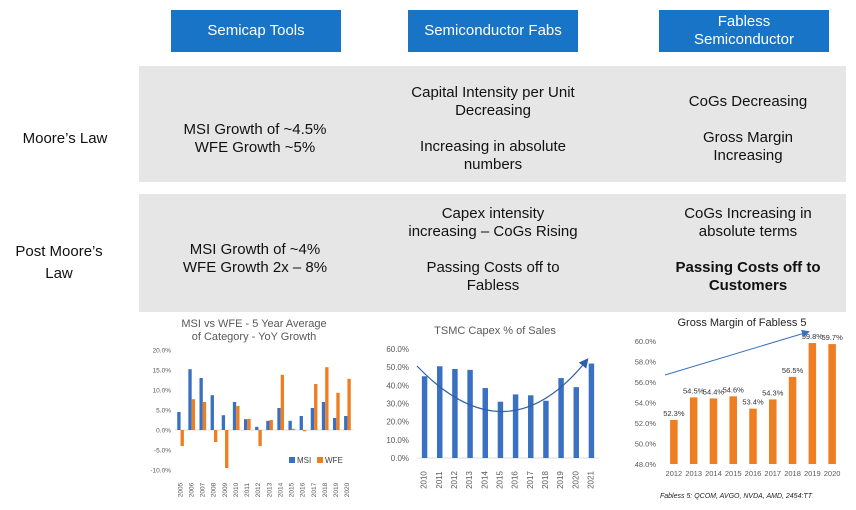 This screenshot has height=510, width=856. What do you see at coordinates (316, 460) in the screenshot?
I see `chart1-legend: MSI WFE` at bounding box center [316, 460].